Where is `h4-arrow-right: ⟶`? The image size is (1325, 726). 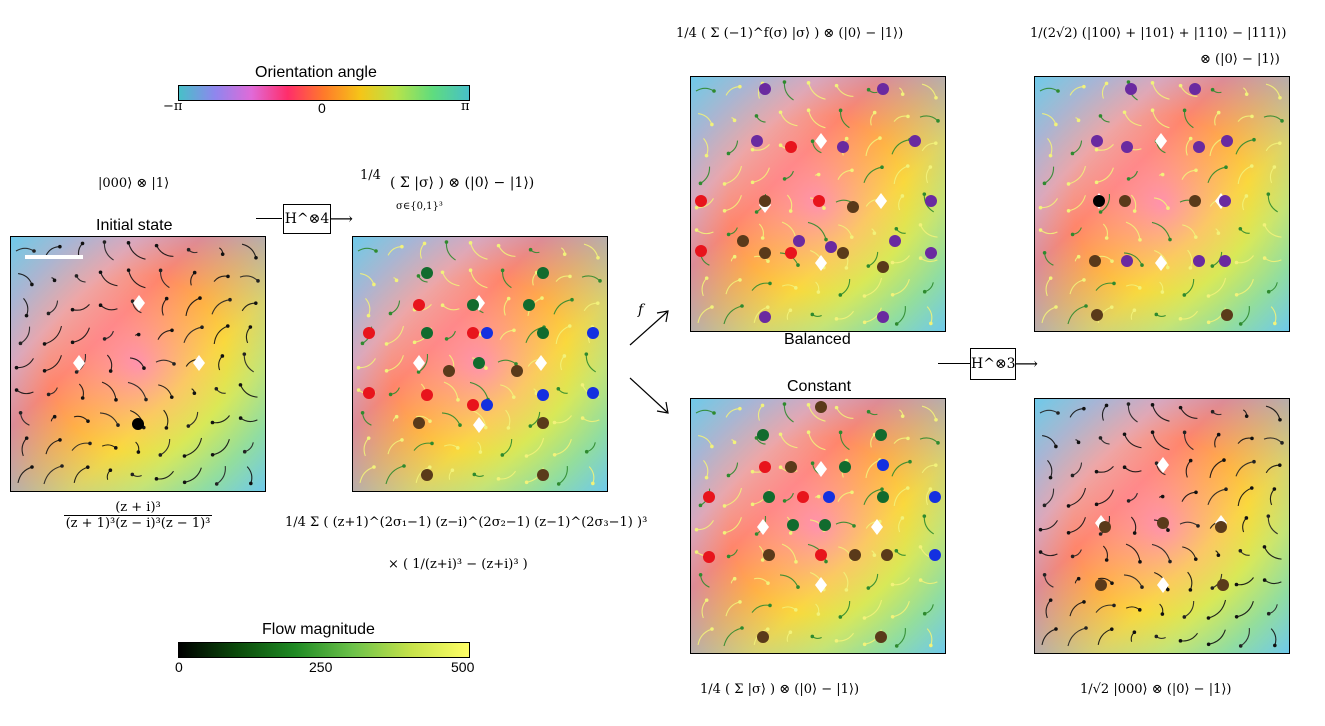
h4-arrow-right: ⟶ is located at coordinates (341, 218).